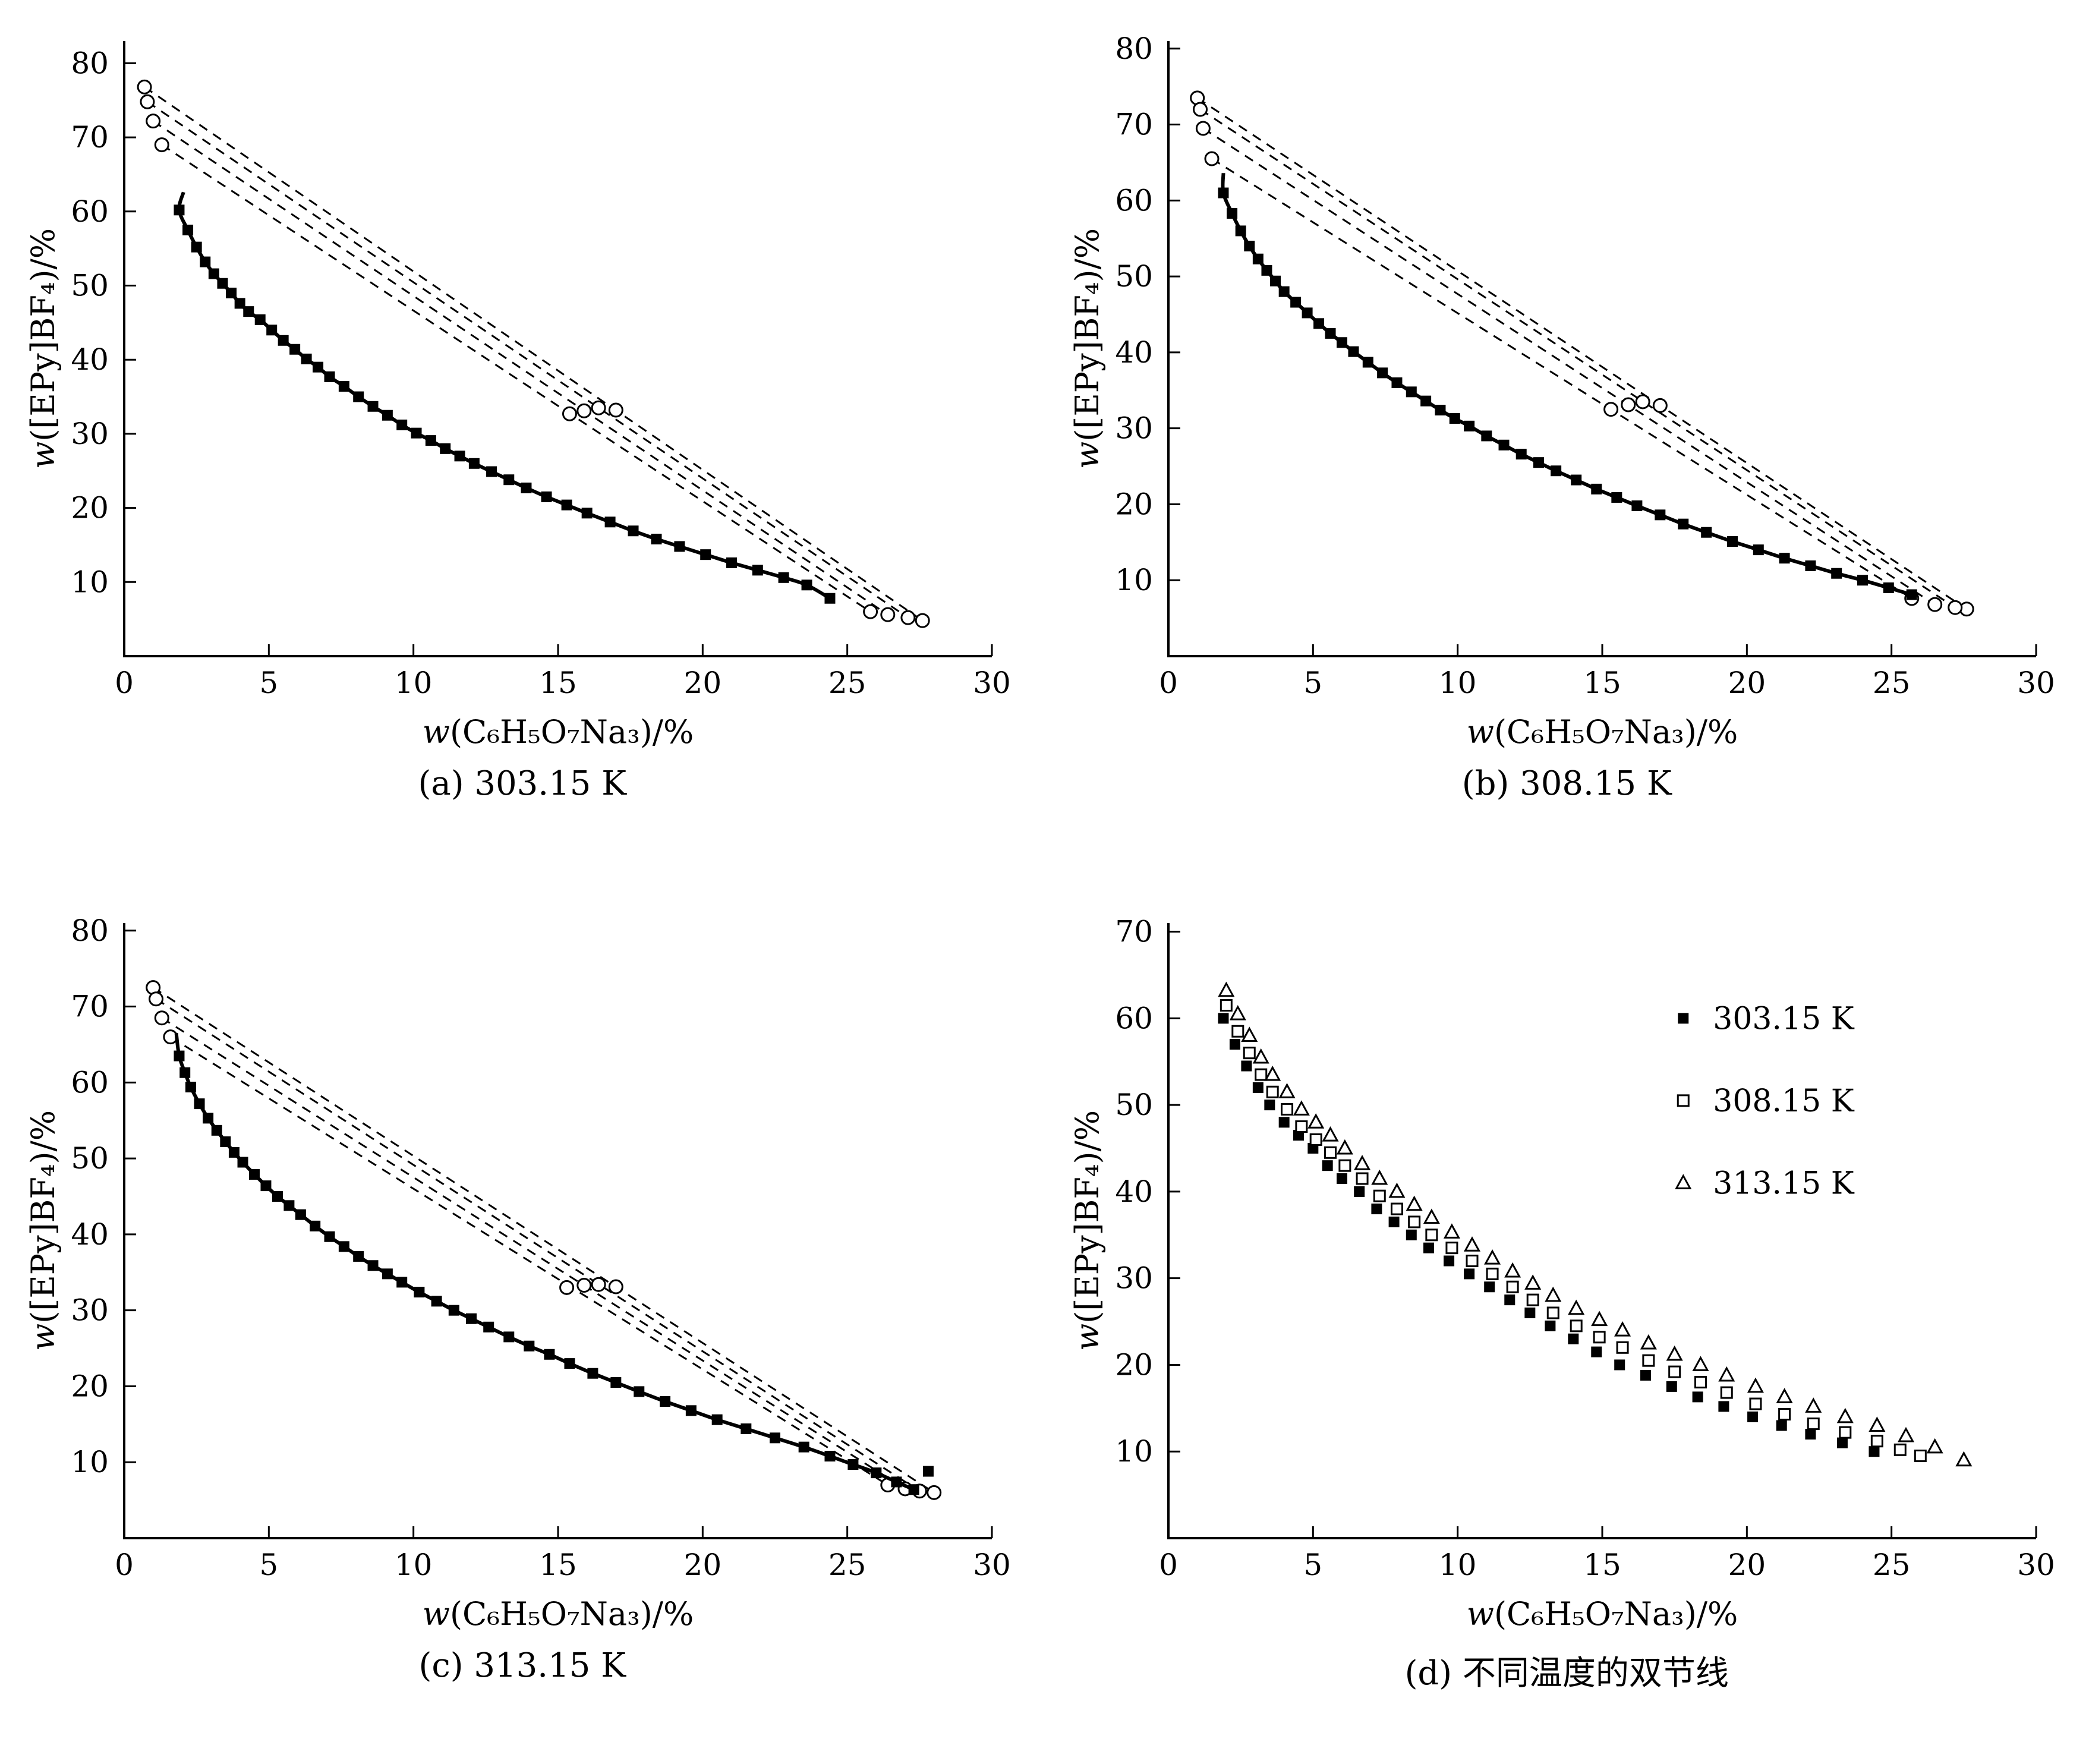 The width and height of the screenshot is (2089, 1764). What do you see at coordinates (558, 683) in the screenshot?
I see `x-tick-label: 15` at bounding box center [558, 683].